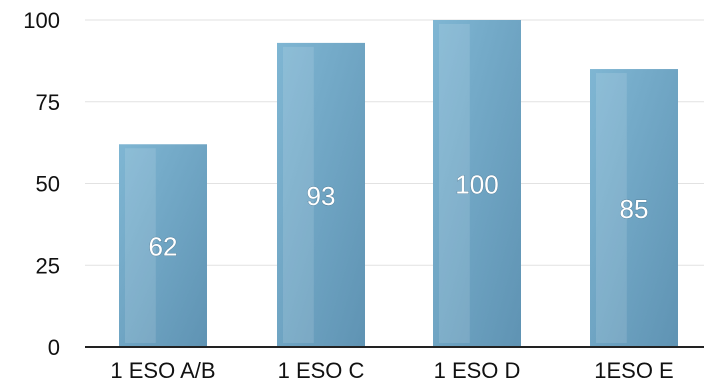 This screenshot has height=385, width=704. What do you see at coordinates (54, 347) in the screenshot?
I see `y-tick-label: 0` at bounding box center [54, 347].